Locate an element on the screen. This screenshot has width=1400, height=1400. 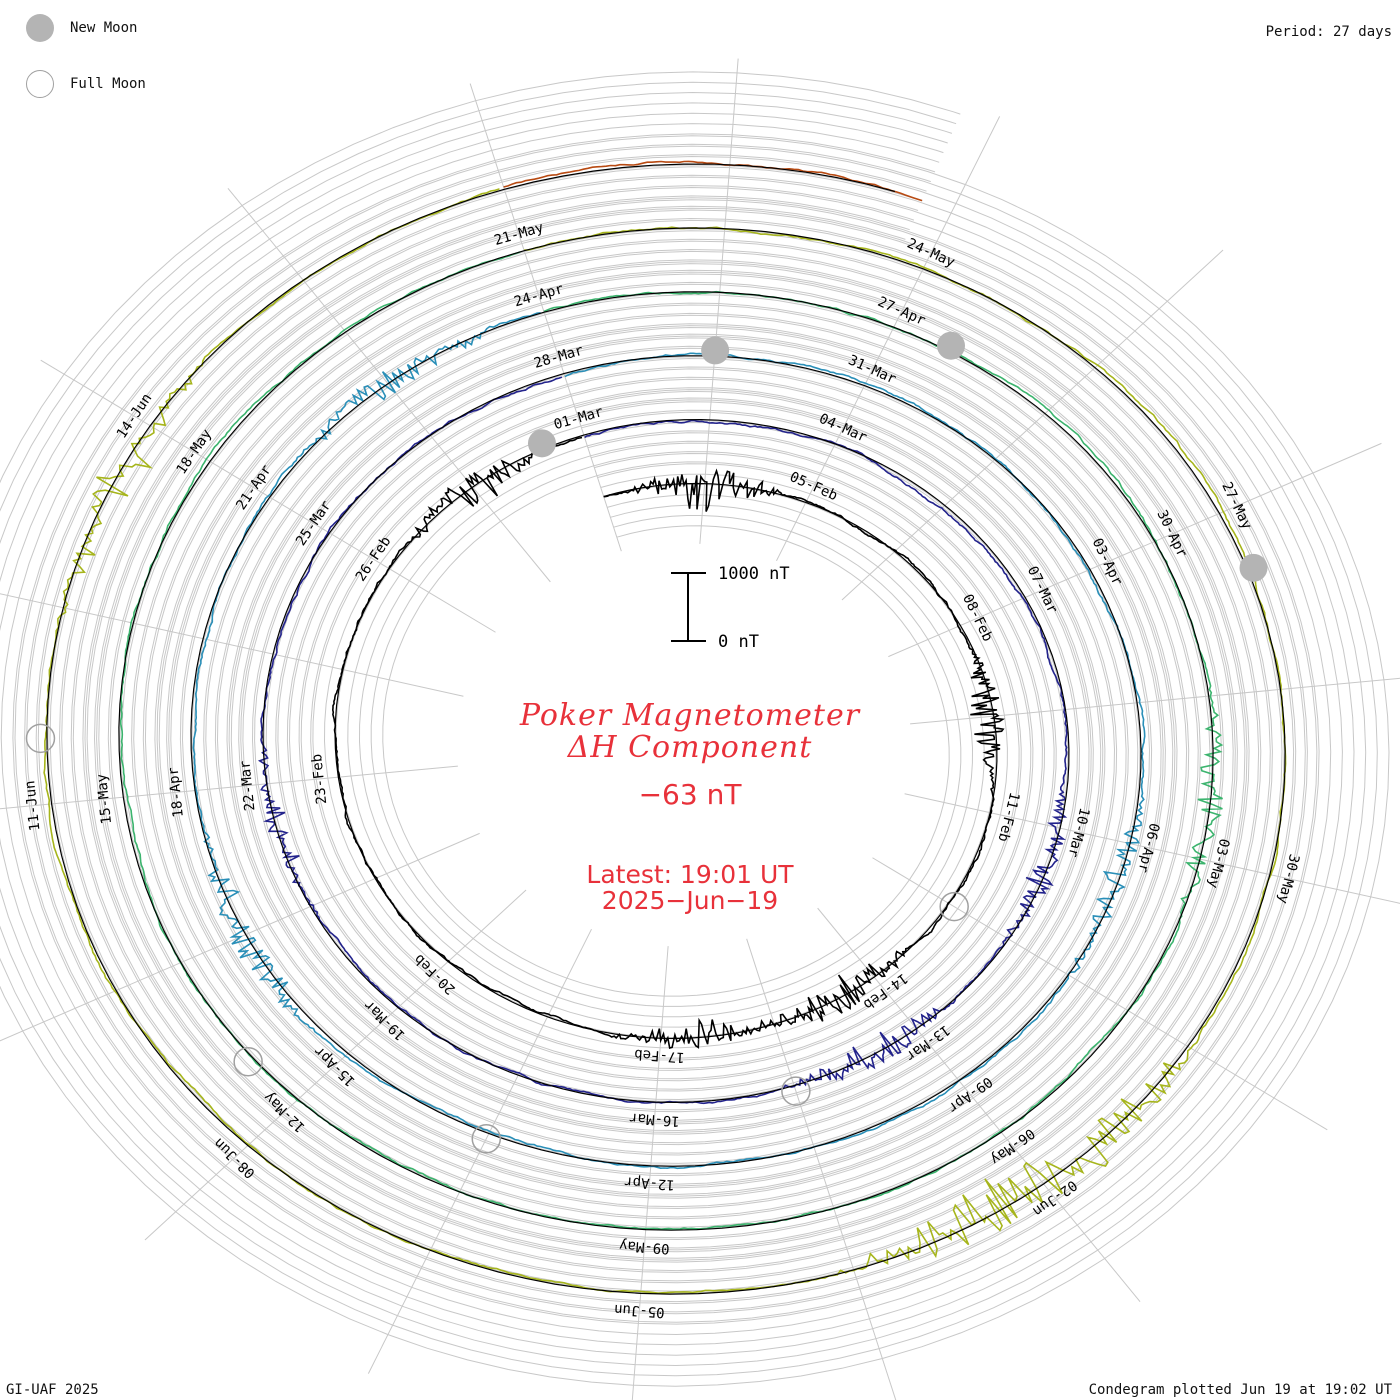
credit-label: GI-UAF 2025 is located at coordinates (52, 1390).